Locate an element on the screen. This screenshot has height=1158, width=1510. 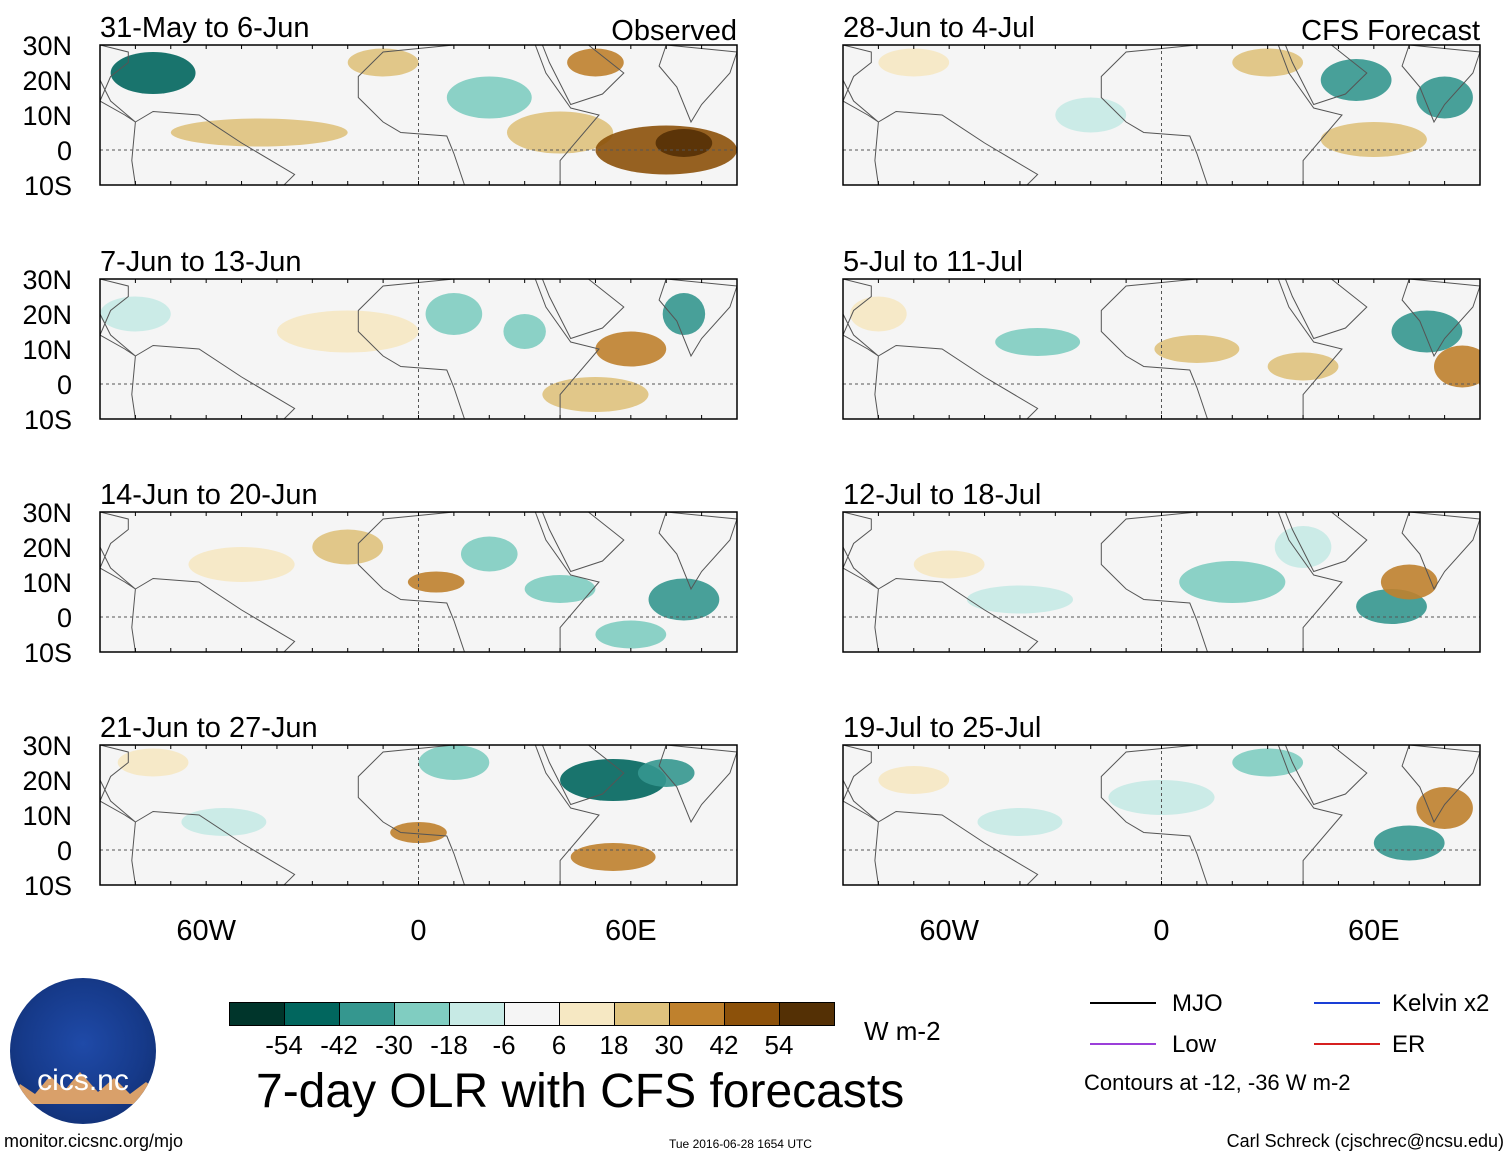
panel-tag-label: Observed is located at coordinates (674, 31).